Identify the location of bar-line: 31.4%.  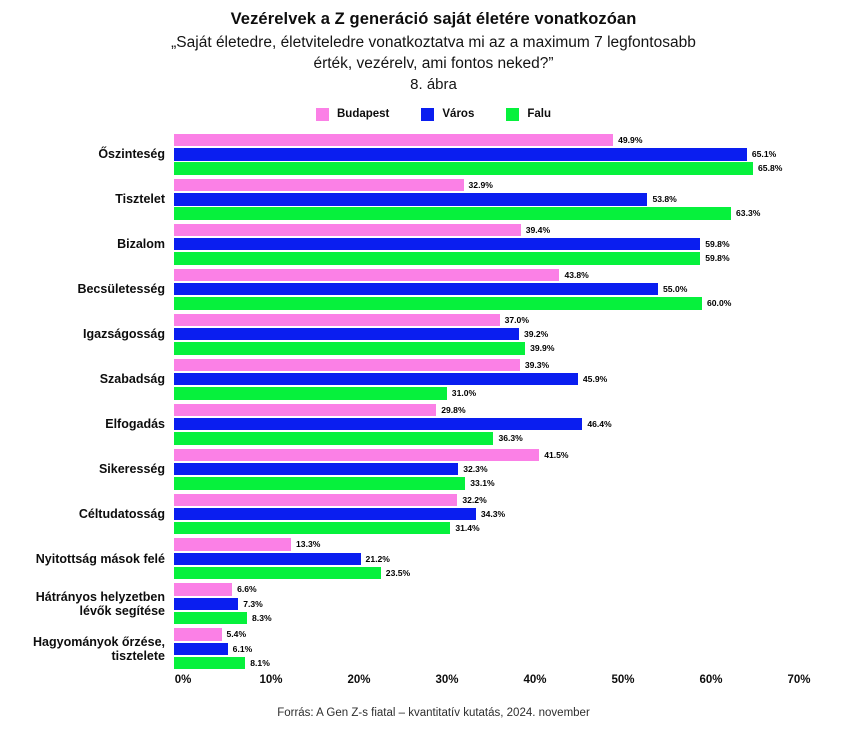
(482, 528).